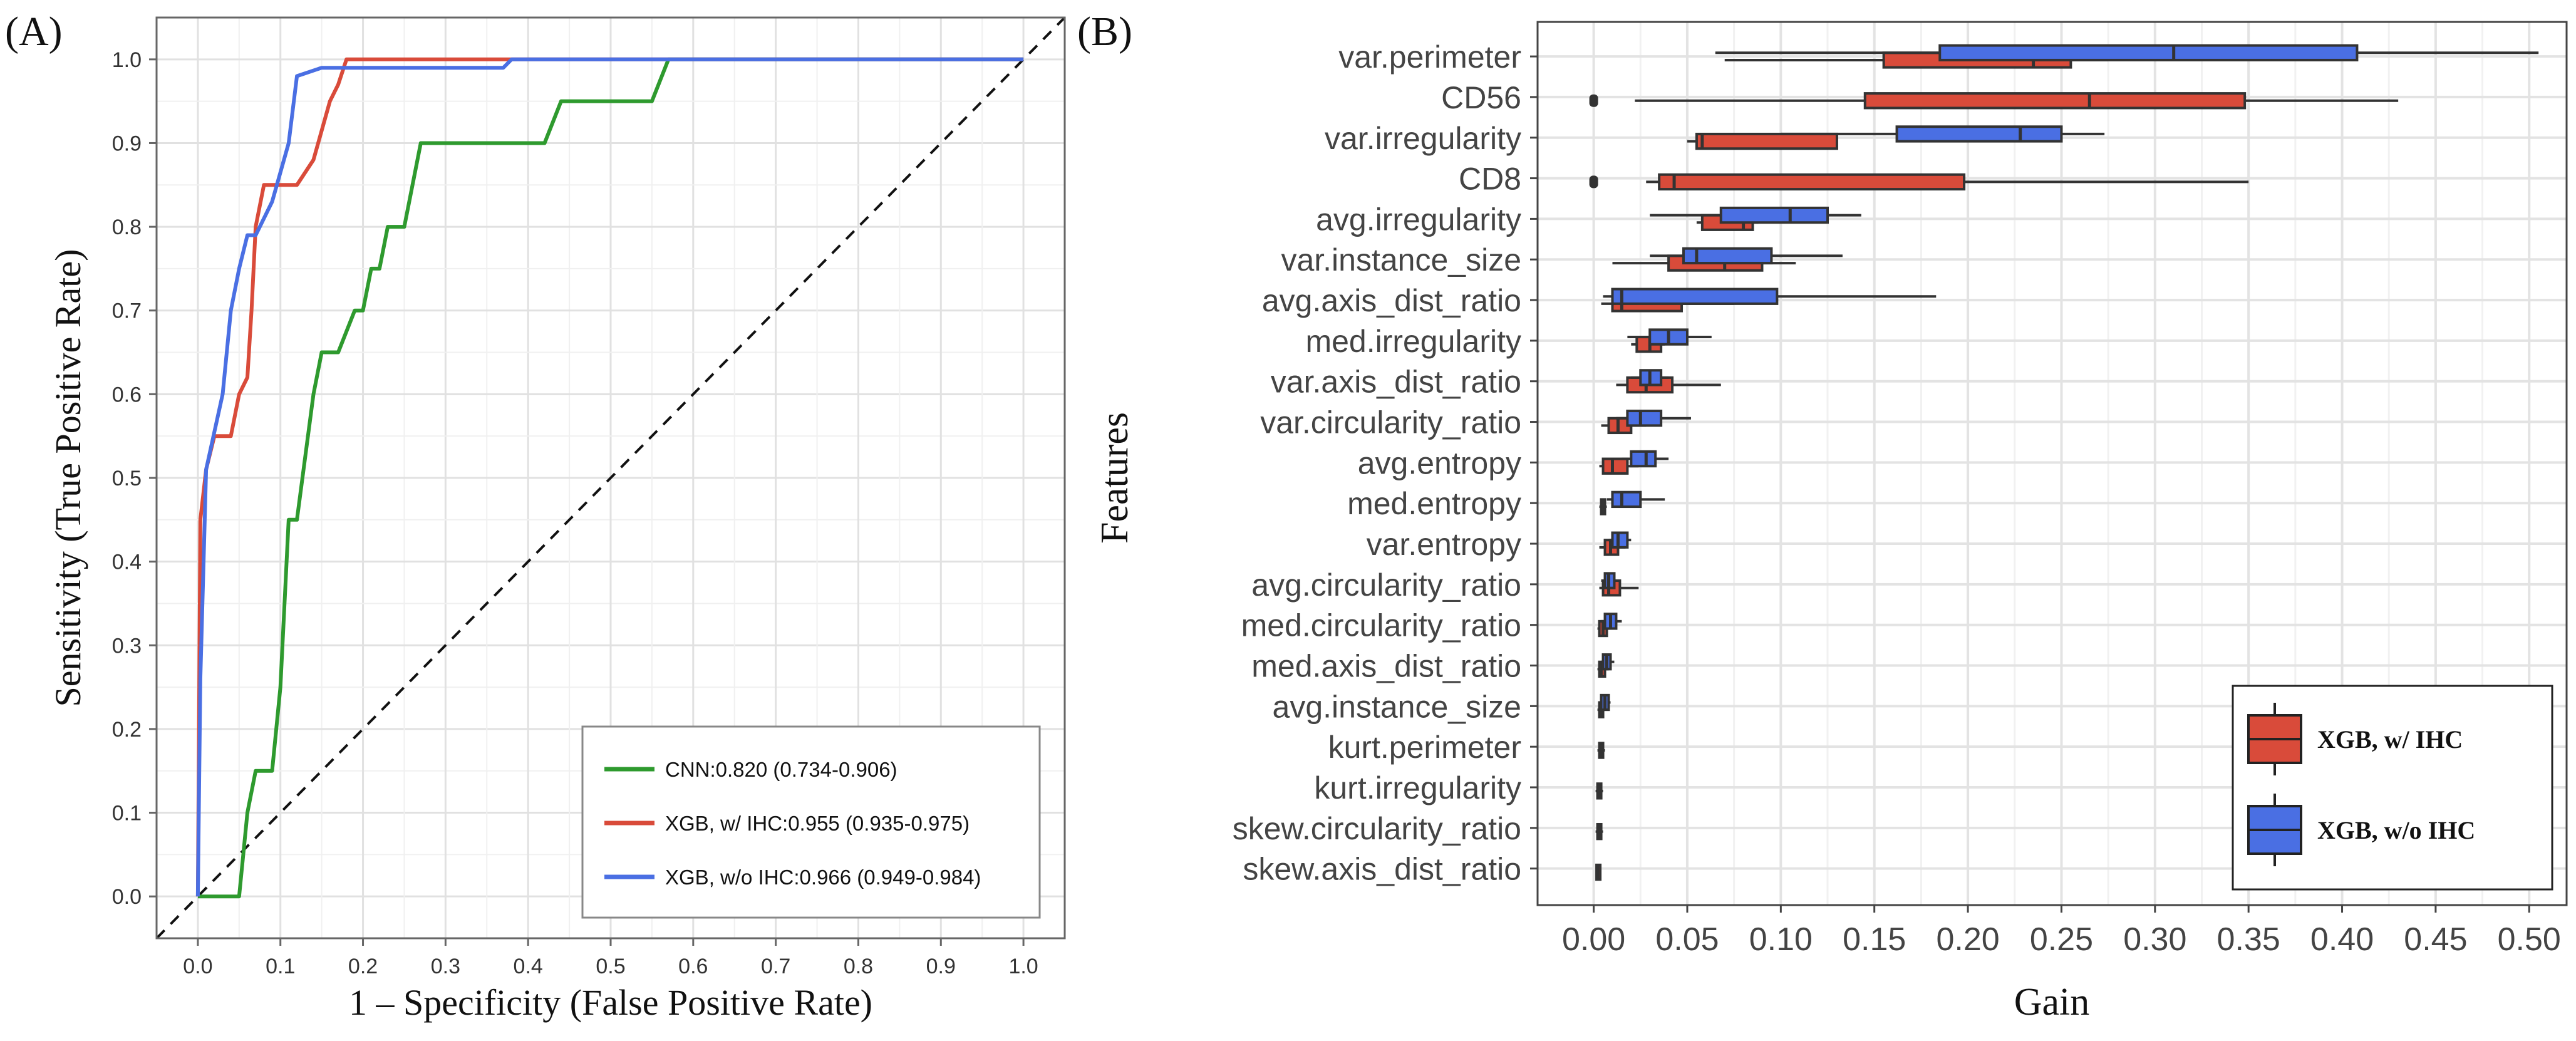  I want to click on roc-y-tick-label: 0.5, so click(127, 479).